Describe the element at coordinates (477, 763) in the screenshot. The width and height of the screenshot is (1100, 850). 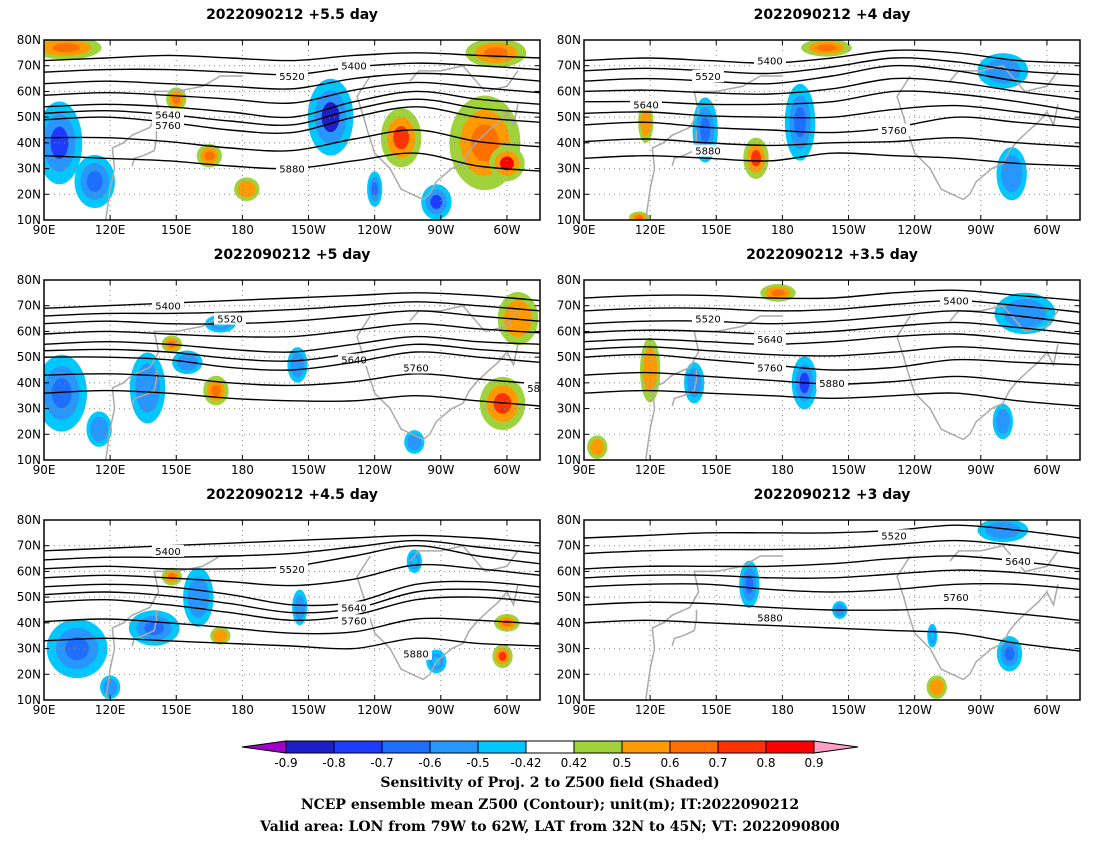
I see `colorbar-label--0.5: -0.5` at that location.